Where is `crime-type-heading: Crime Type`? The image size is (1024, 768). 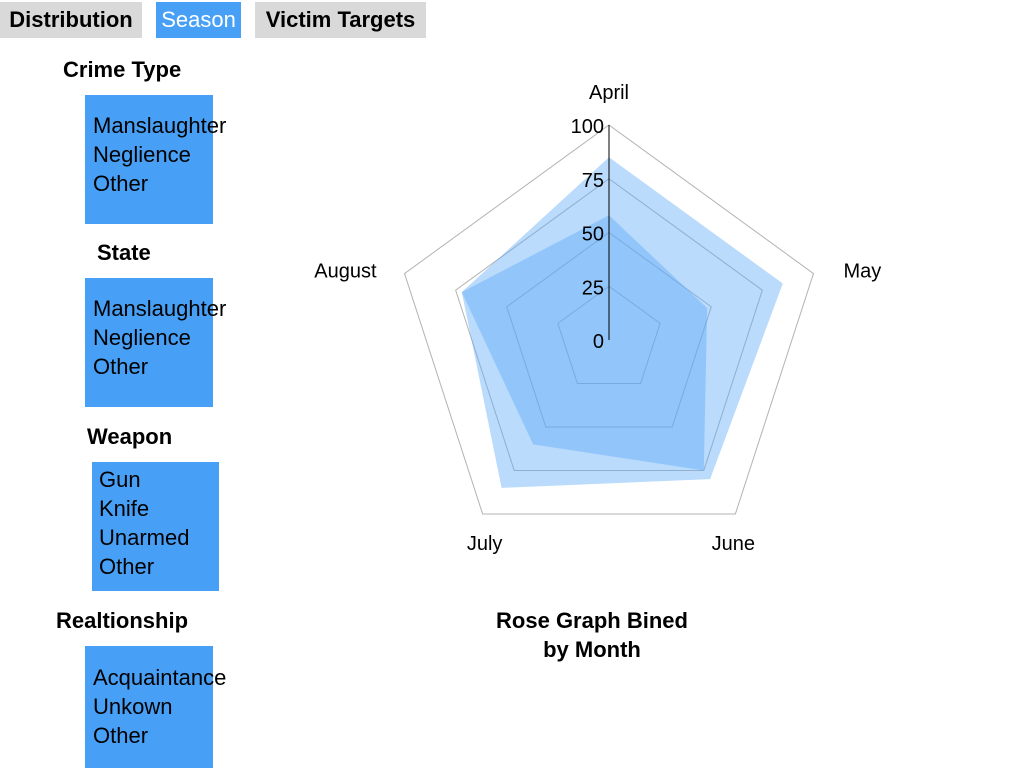 crime-type-heading: Crime Type is located at coordinates (122, 69).